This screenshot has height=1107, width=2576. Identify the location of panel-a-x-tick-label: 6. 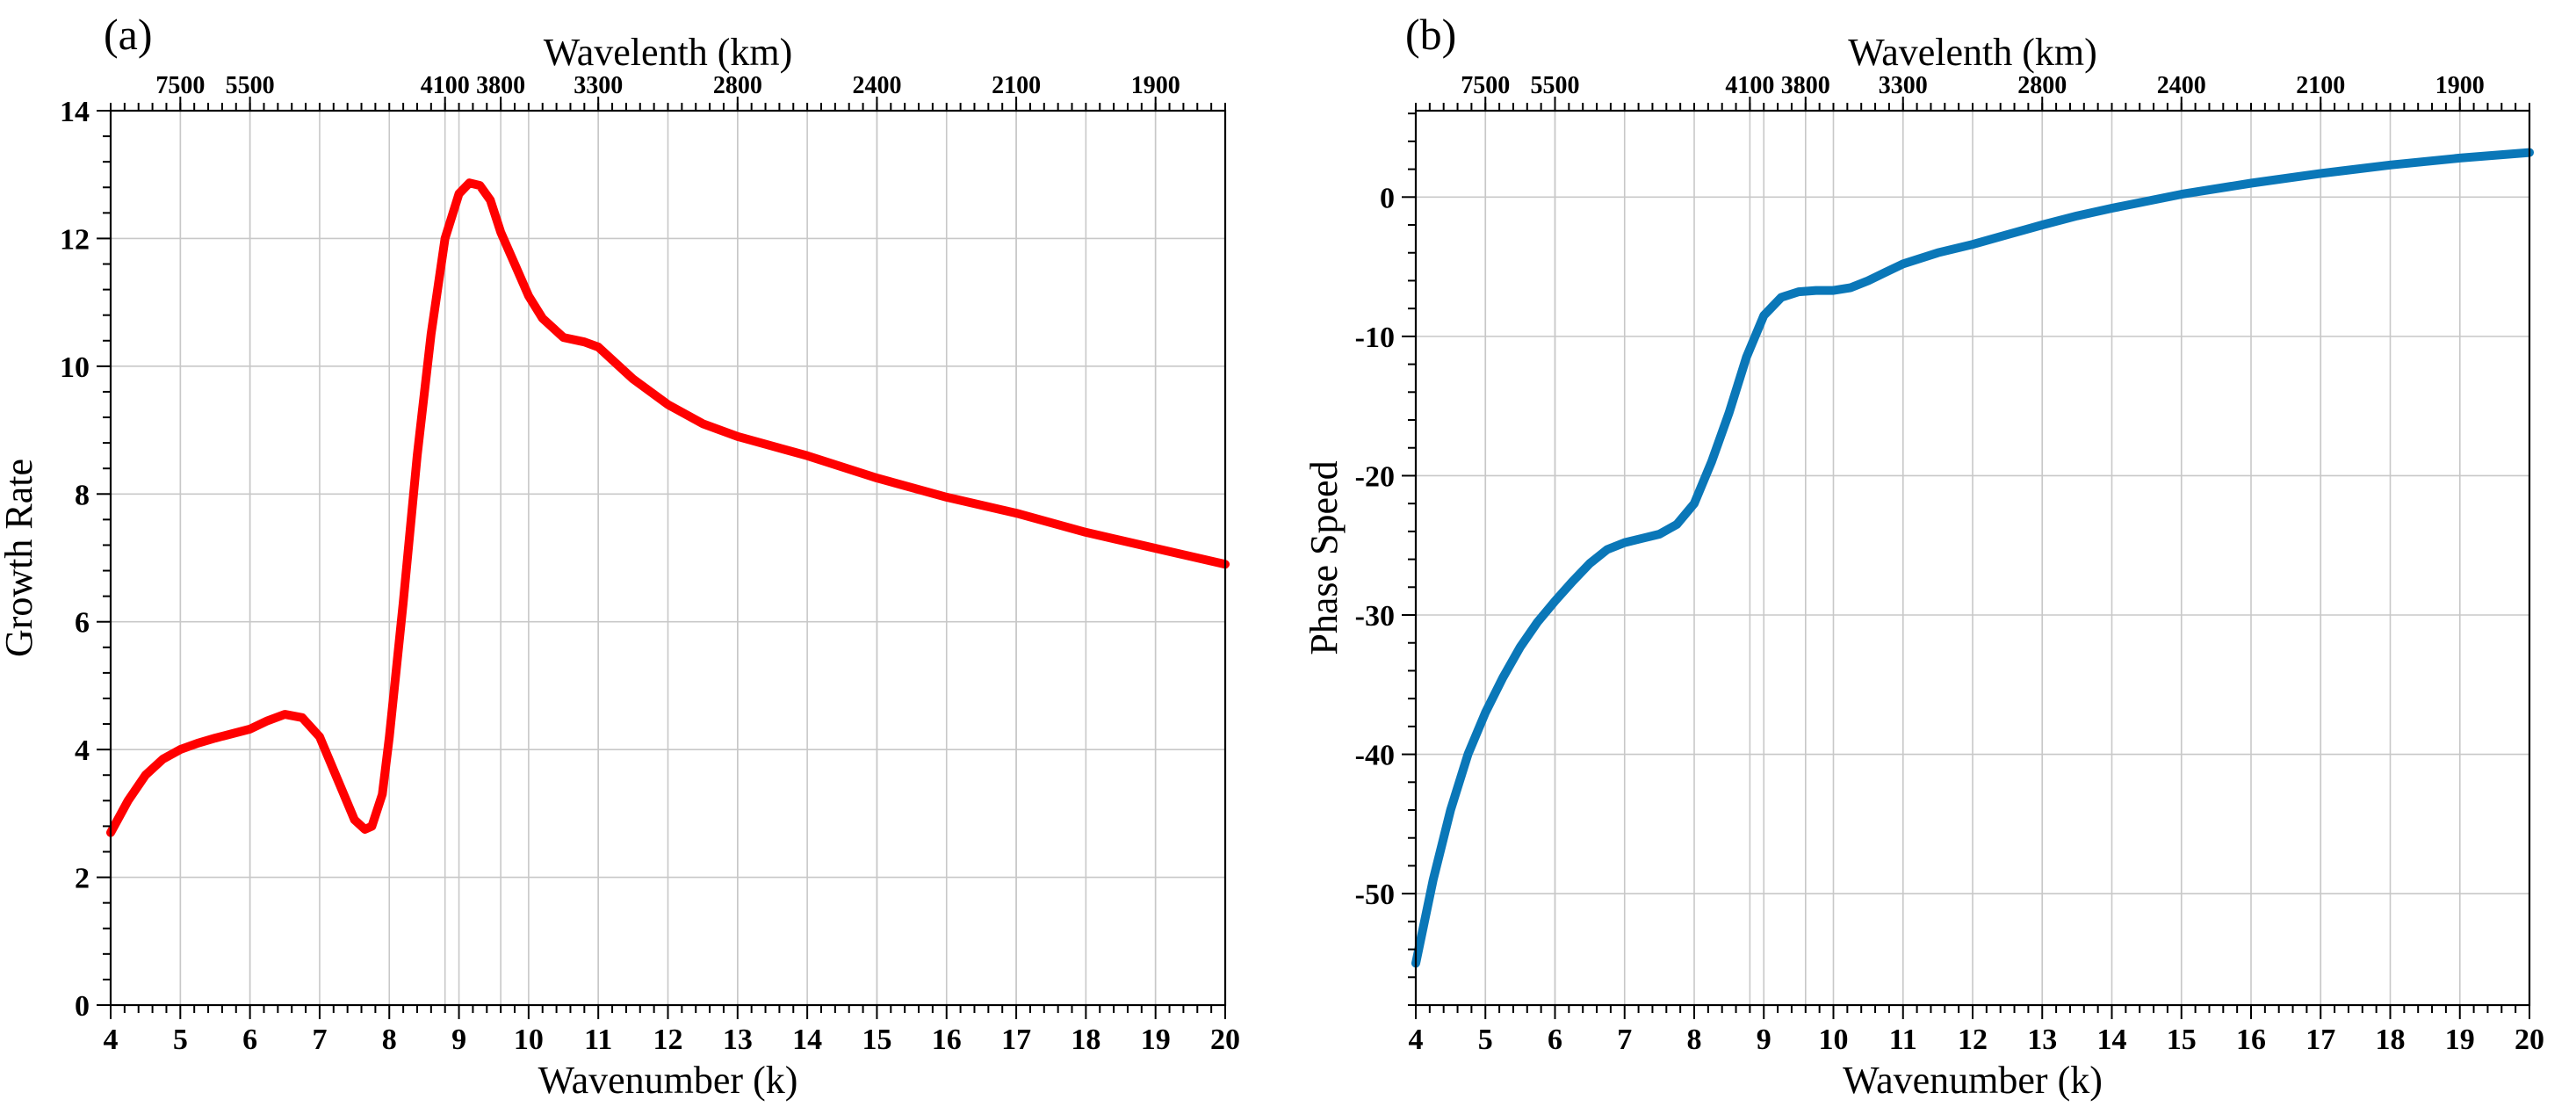
(249, 1040).